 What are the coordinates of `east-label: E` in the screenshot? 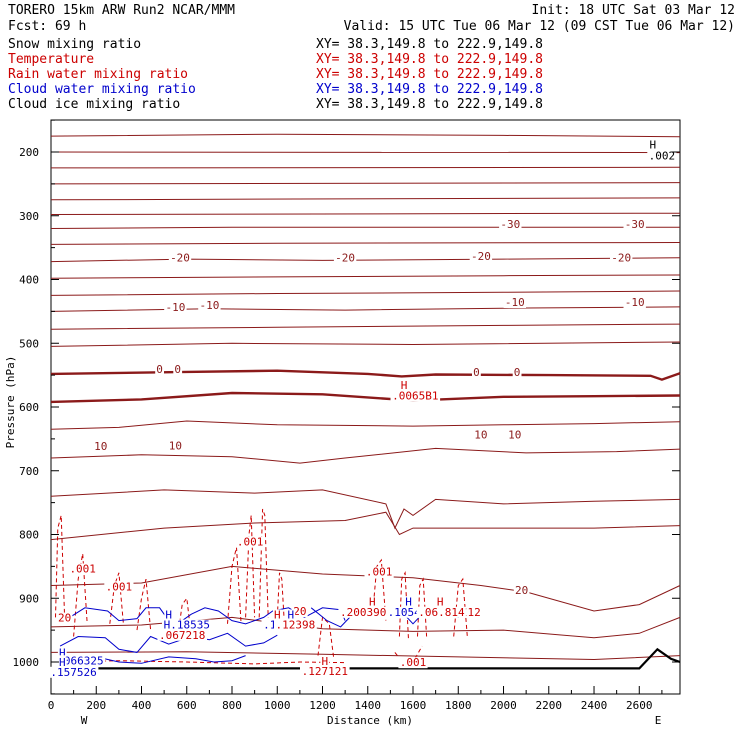 It's located at (658, 720).